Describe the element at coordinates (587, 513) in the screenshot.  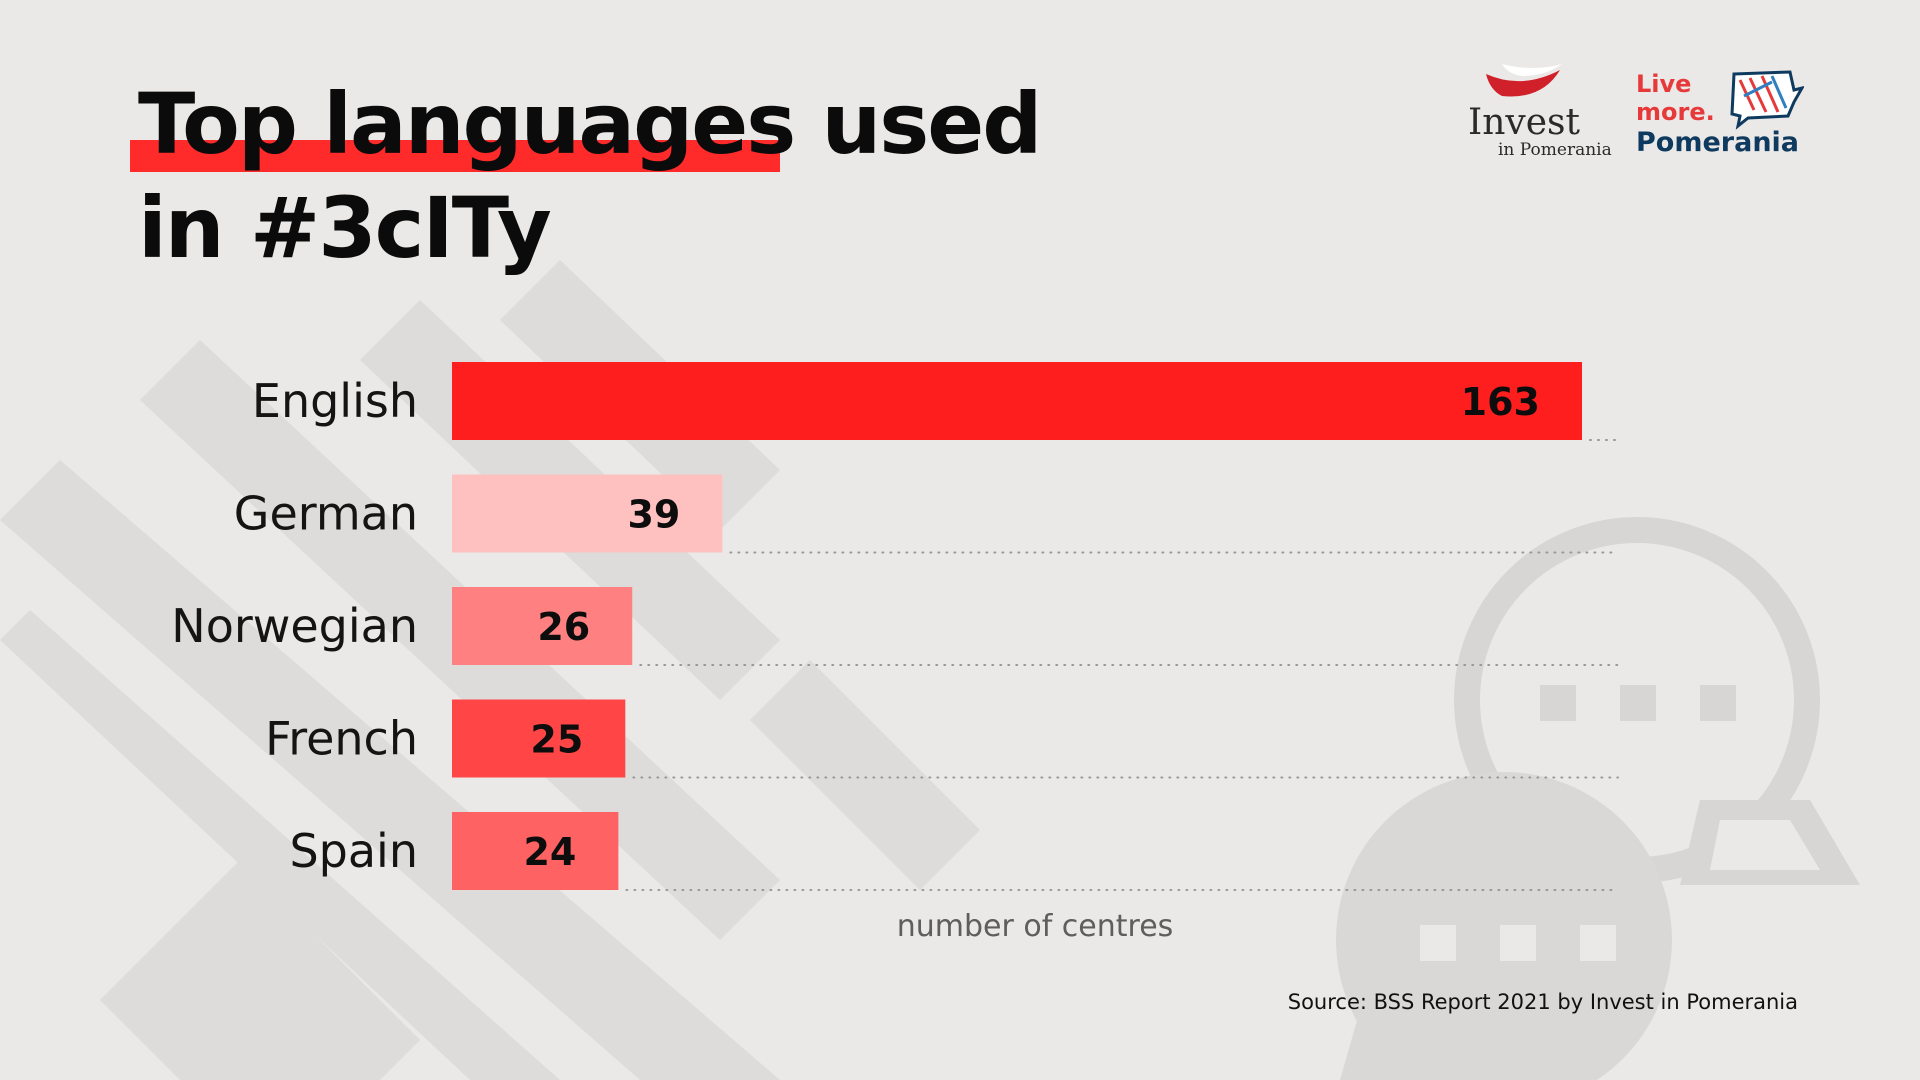
I see `bar-german` at that location.